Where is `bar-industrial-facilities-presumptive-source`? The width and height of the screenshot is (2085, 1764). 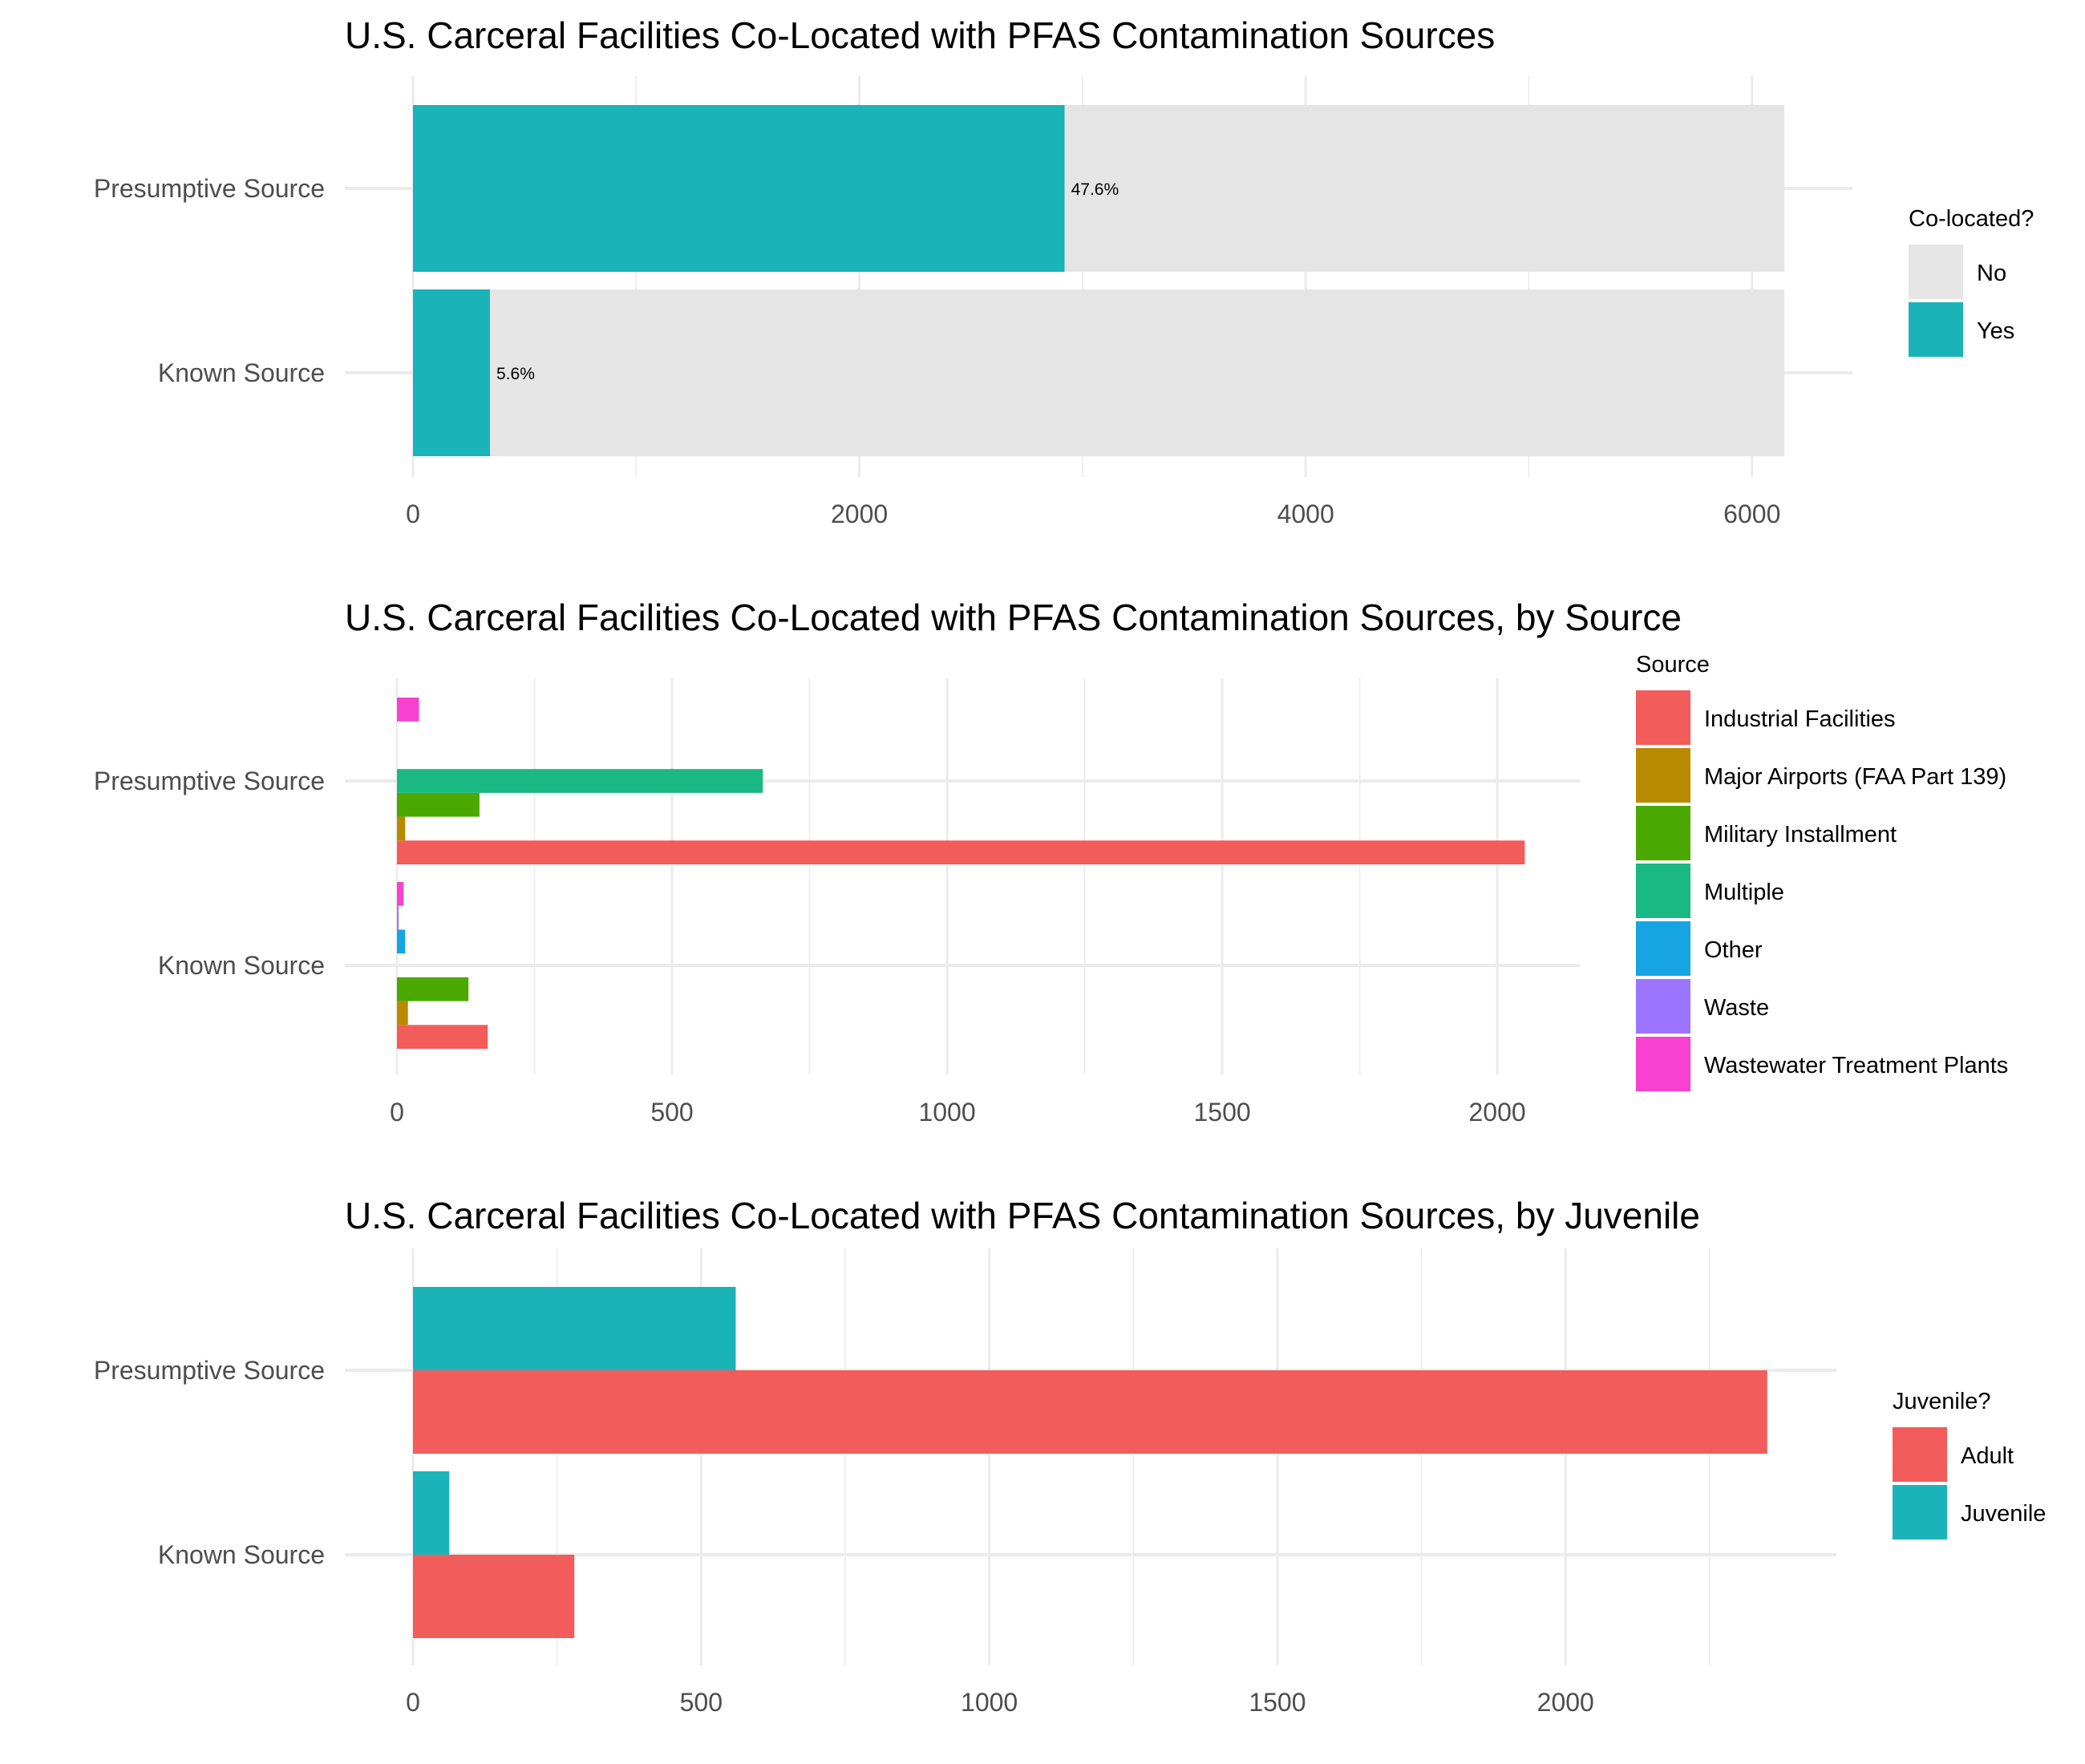
bar-industrial-facilities-presumptive-source is located at coordinates (961, 852).